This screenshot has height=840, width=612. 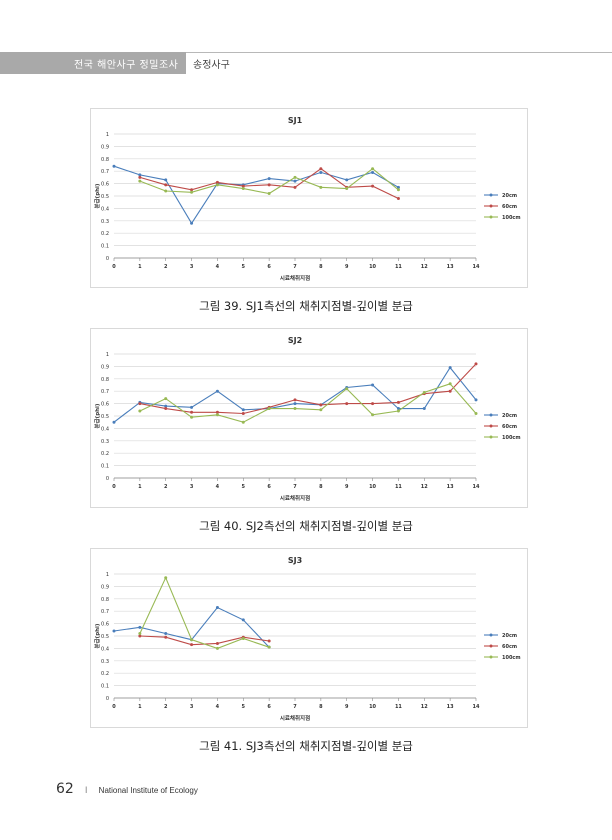 What do you see at coordinates (269, 487) in the screenshot?
I see `x-tick-label: 6` at bounding box center [269, 487].